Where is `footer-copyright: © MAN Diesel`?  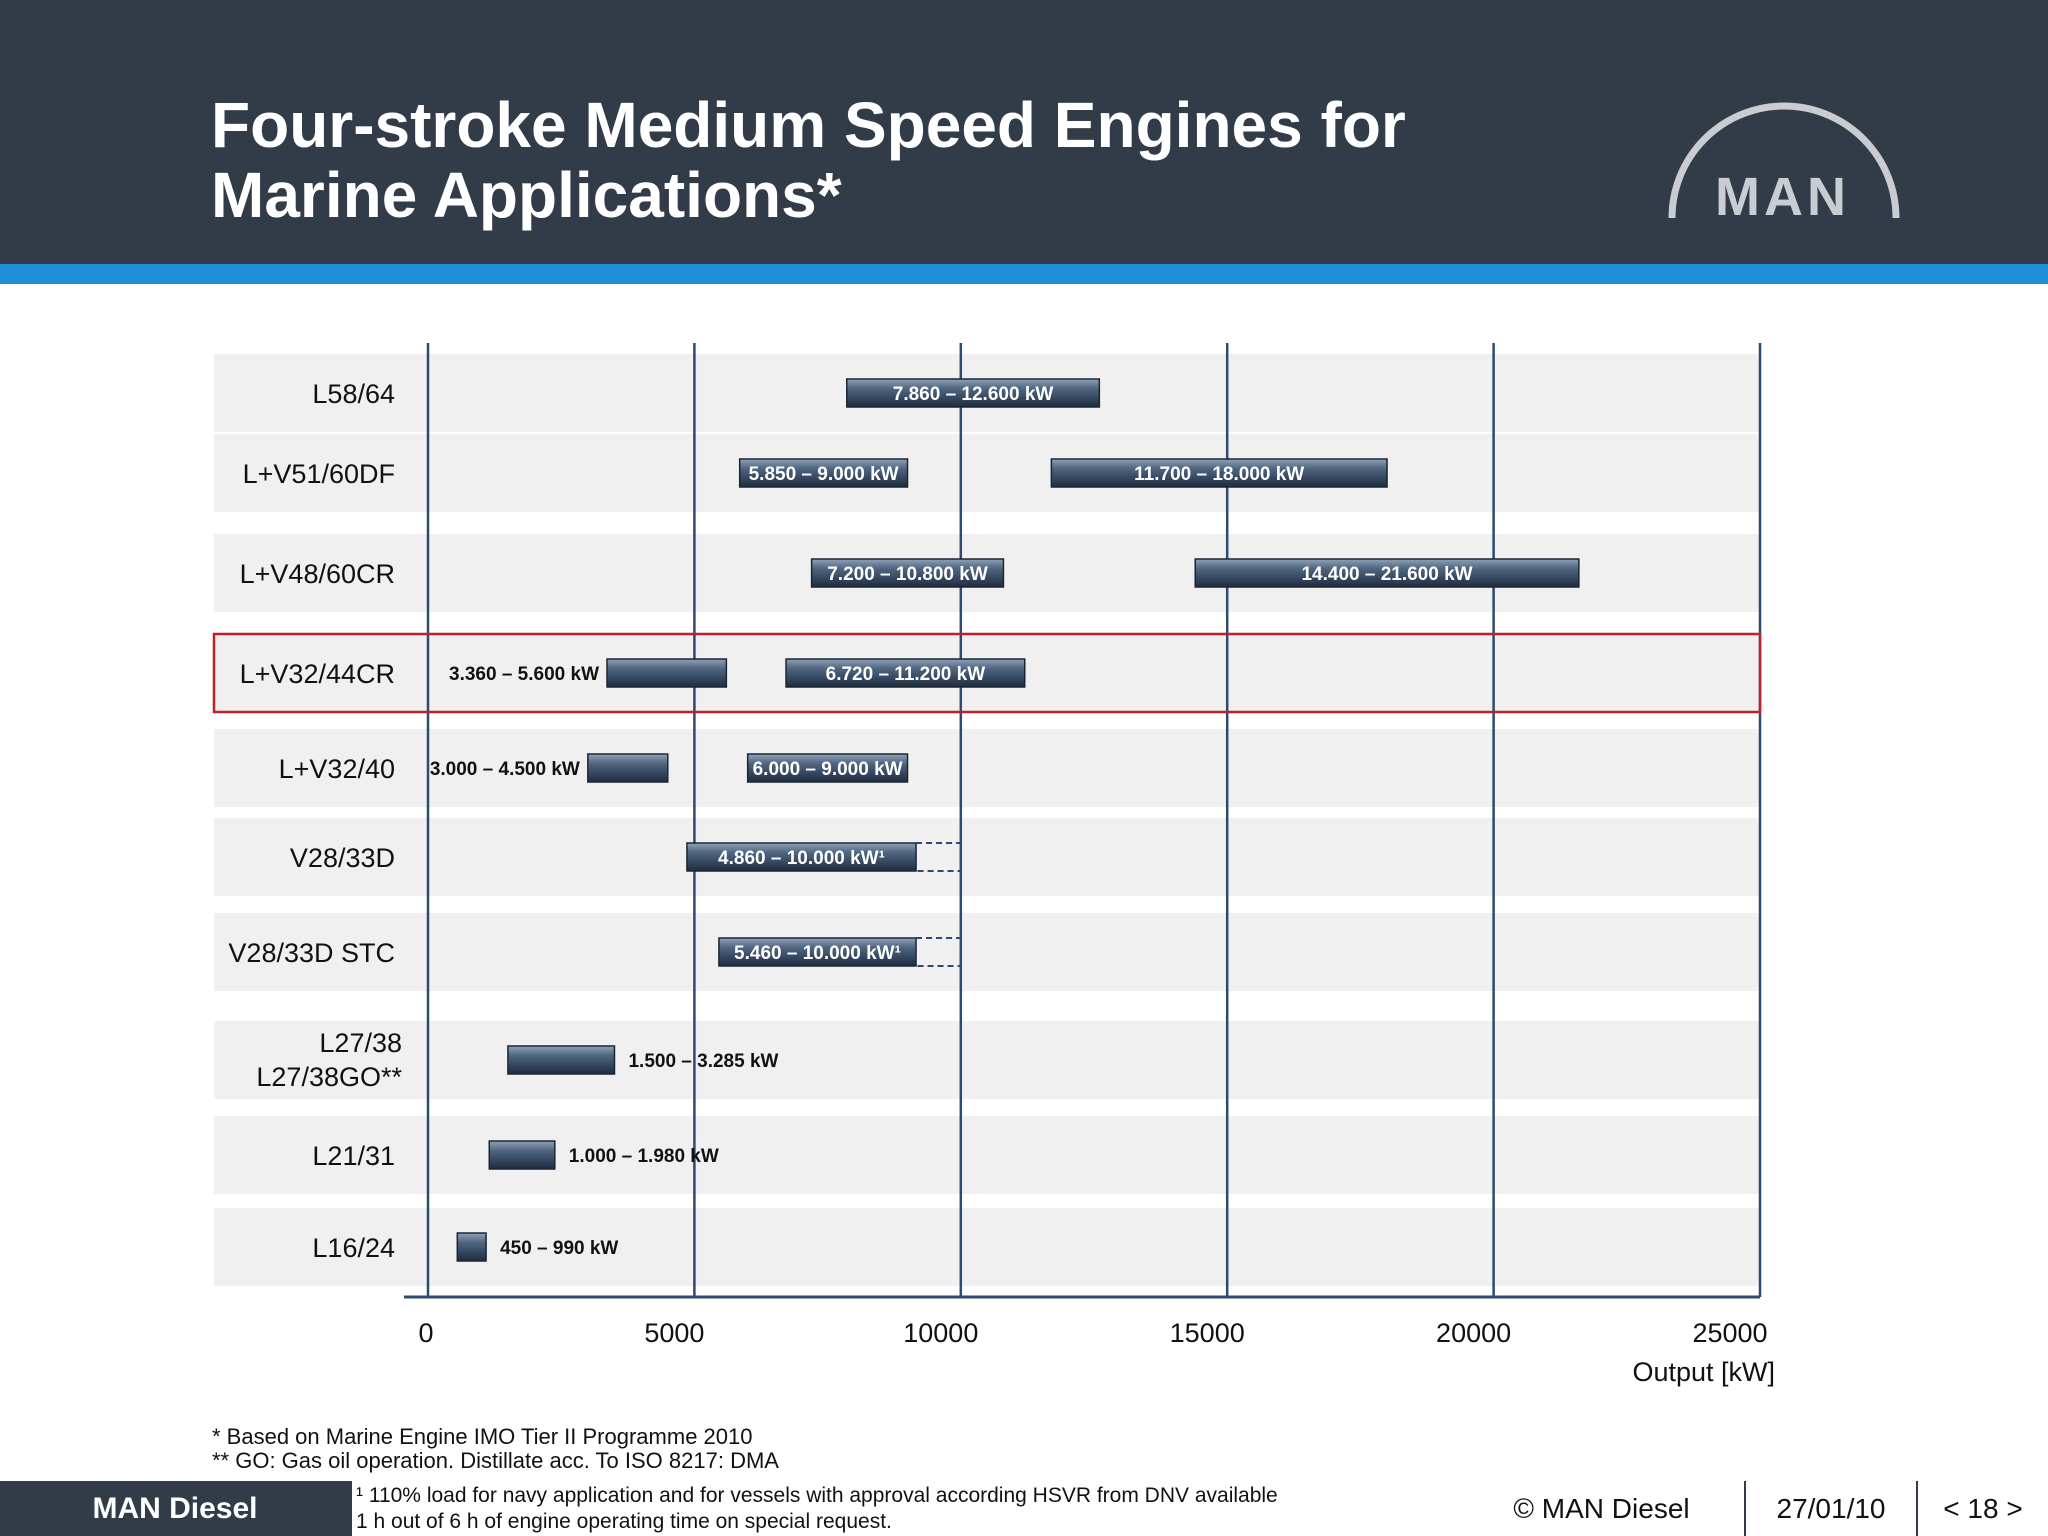
footer-copyright: © MAN Diesel is located at coordinates (1601, 1508).